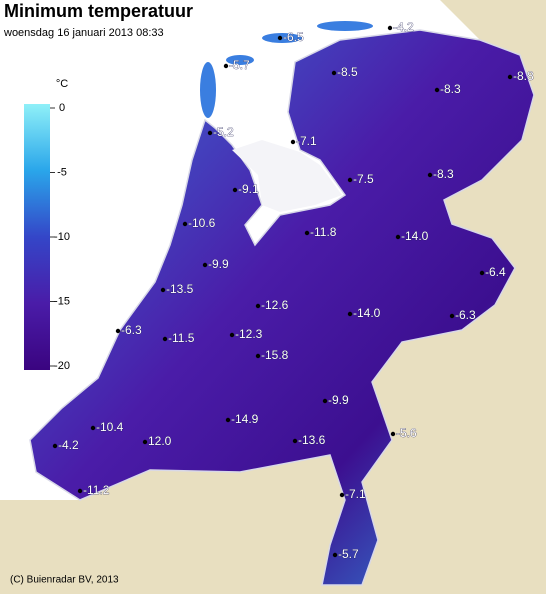 This screenshot has height=594, width=546. Describe the element at coordinates (96, 490) in the screenshot. I see `station-value: -11.2` at that location.